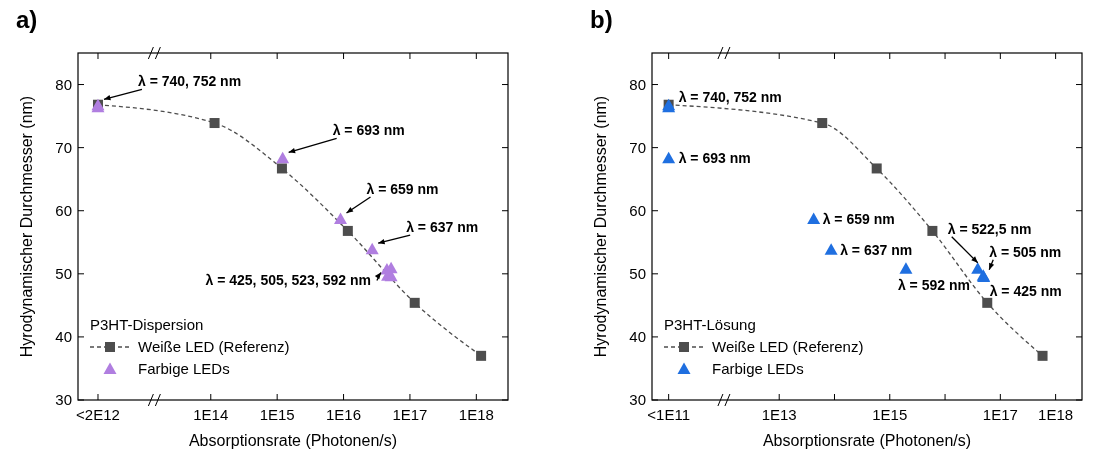 This screenshot has height=457, width=1110. I want to click on annotation: λ = 425, 505, 523, 592 nm, so click(288, 280).